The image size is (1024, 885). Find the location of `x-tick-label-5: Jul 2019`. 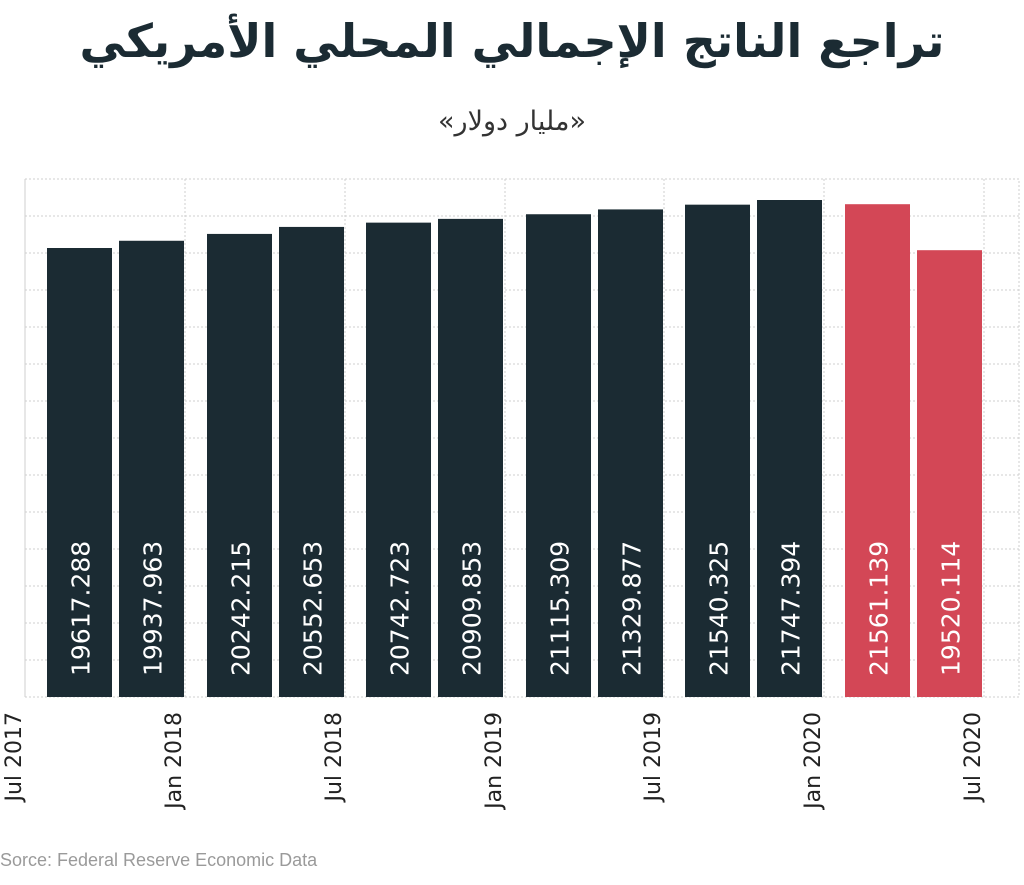

x-tick-label-5: Jul 2019 is located at coordinates (653, 758).